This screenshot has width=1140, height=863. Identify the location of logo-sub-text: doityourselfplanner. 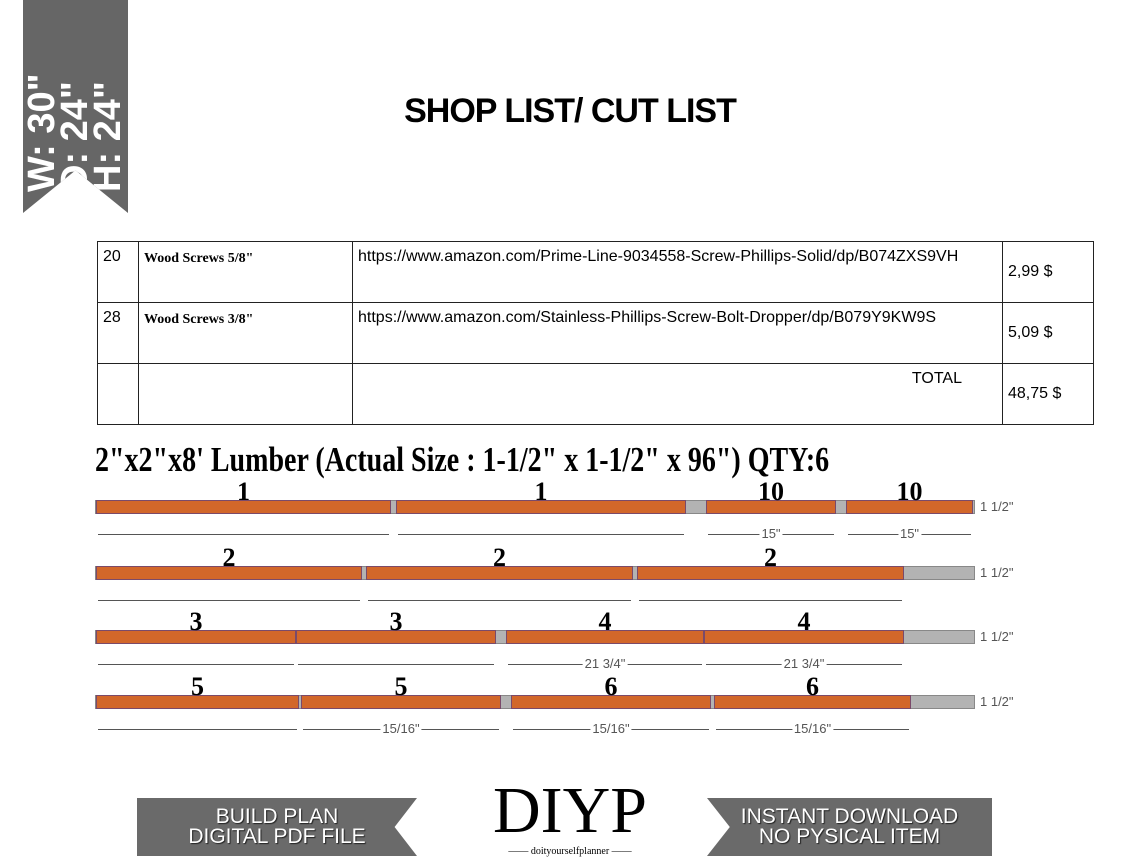
(570, 851).